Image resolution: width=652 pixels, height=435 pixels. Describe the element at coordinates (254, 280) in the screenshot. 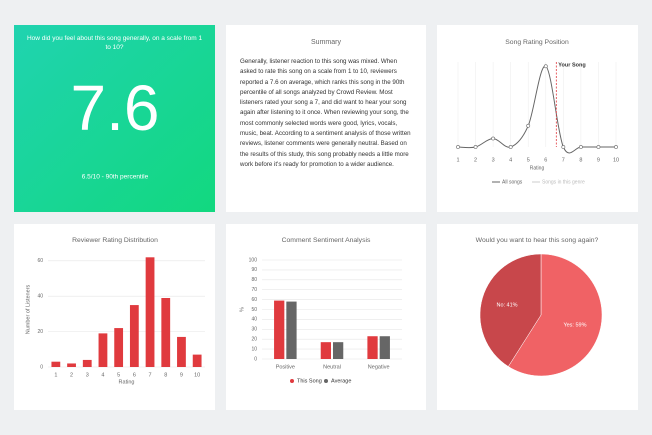

I see `y-tick-label: 80` at that location.